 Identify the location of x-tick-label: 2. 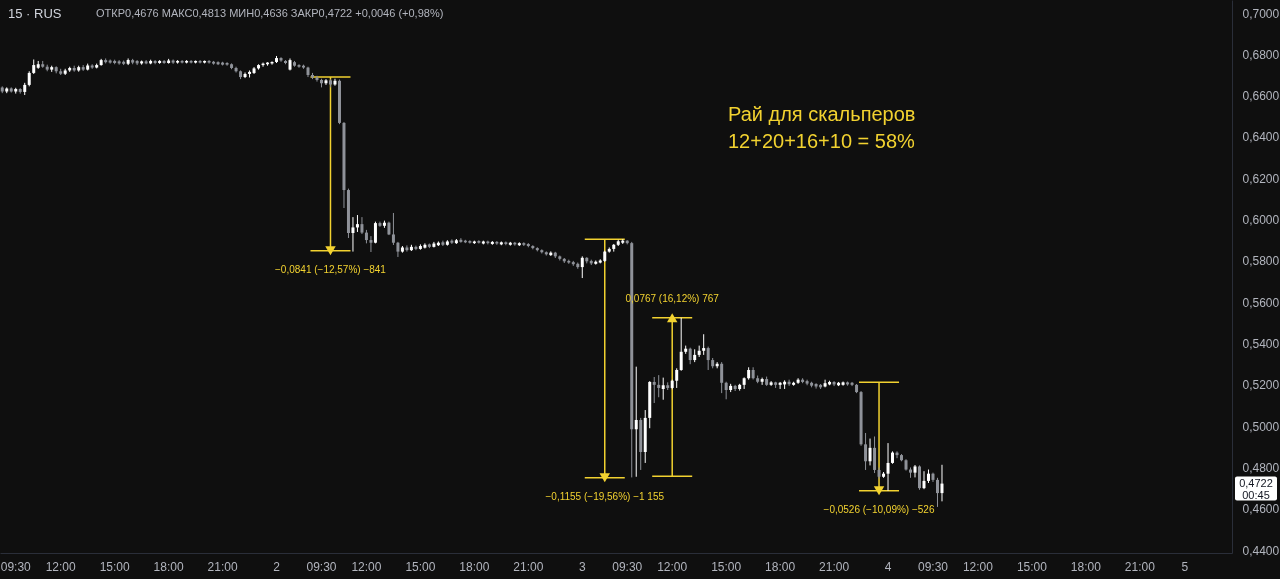
(277, 566).